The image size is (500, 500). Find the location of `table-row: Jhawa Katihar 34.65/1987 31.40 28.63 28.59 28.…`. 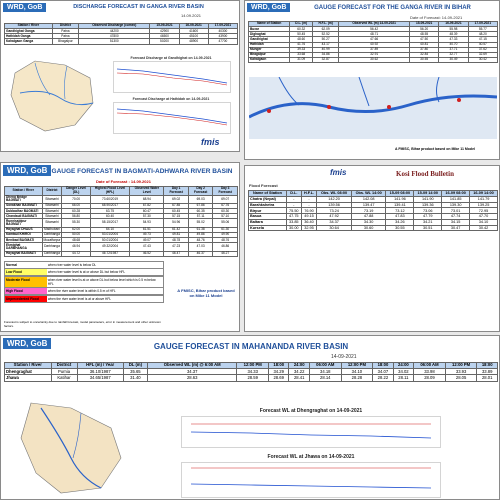

table-row: Jhawa Katihar 34.65/1987 31.40 28.63 28.59 28.… is located at coordinates (251, 378).